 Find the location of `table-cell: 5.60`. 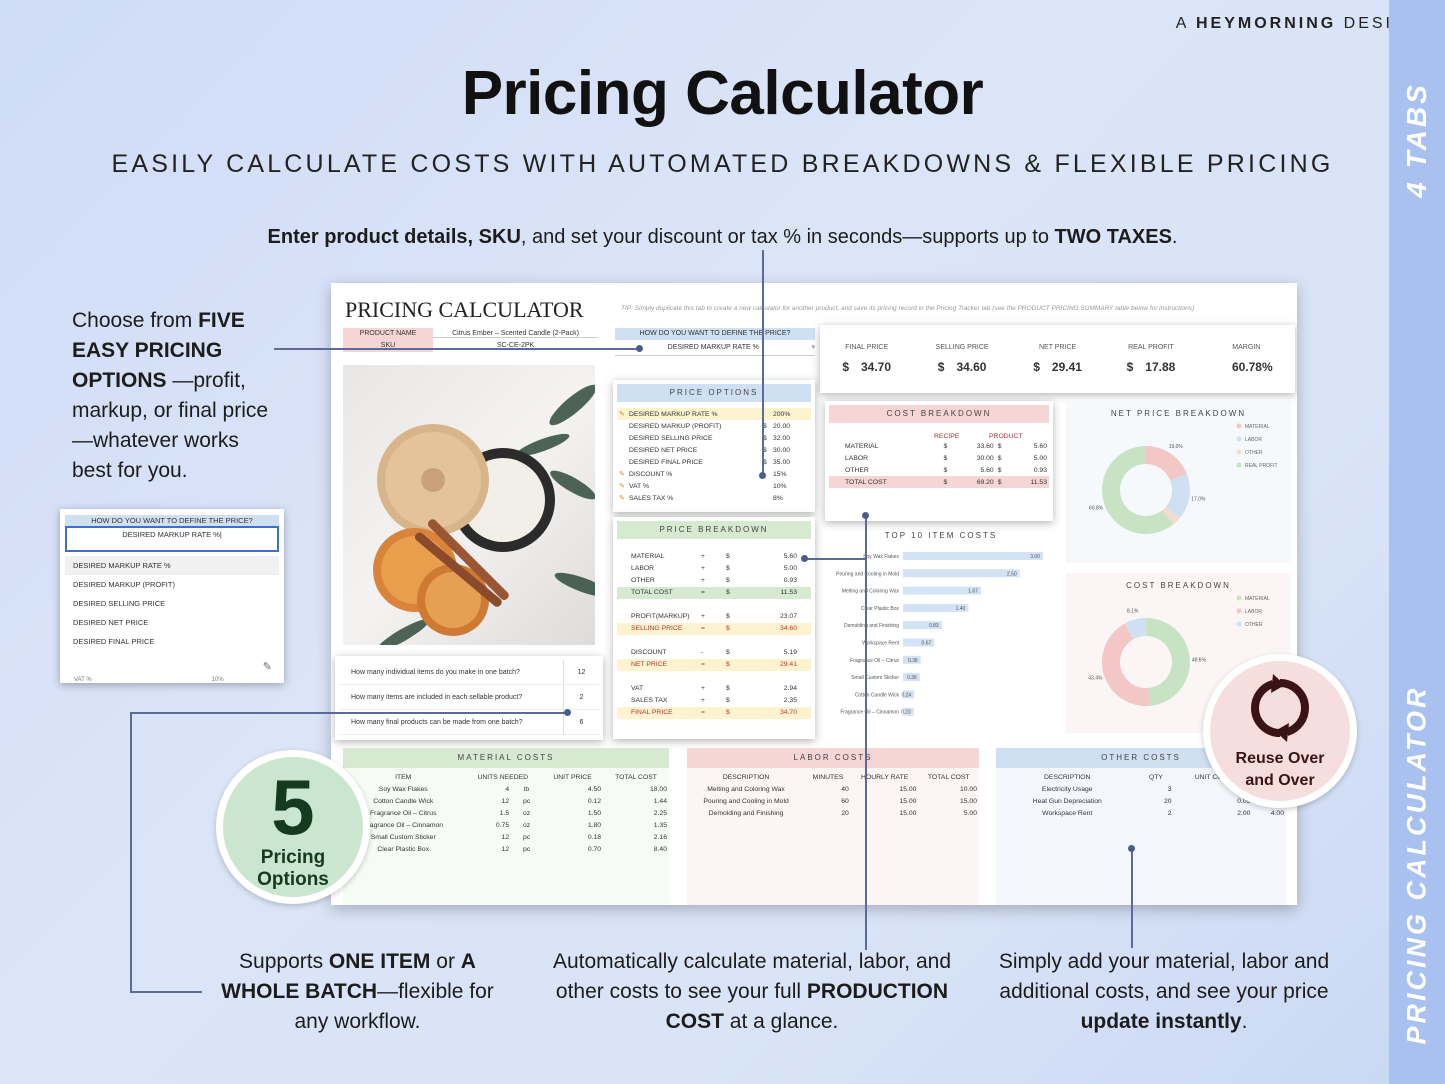

table-cell: 5.60 is located at coordinates (1040, 446).